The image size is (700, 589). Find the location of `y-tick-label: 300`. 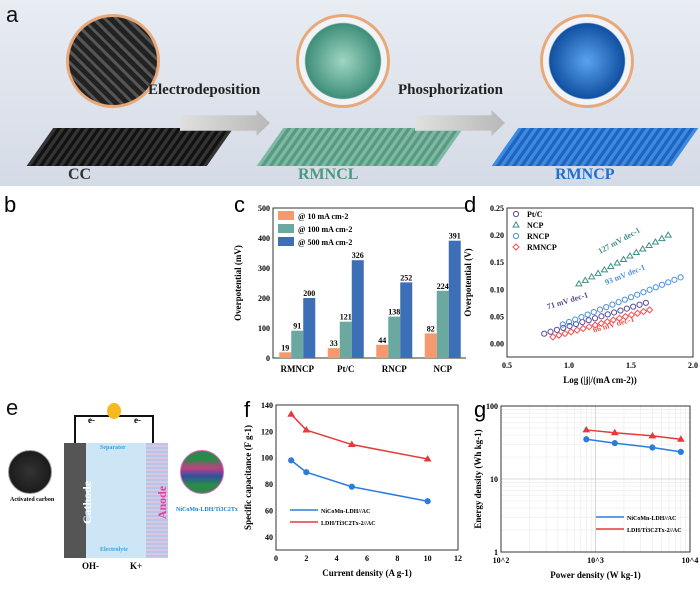

y-tick-label: 300 is located at coordinates (264, 268).